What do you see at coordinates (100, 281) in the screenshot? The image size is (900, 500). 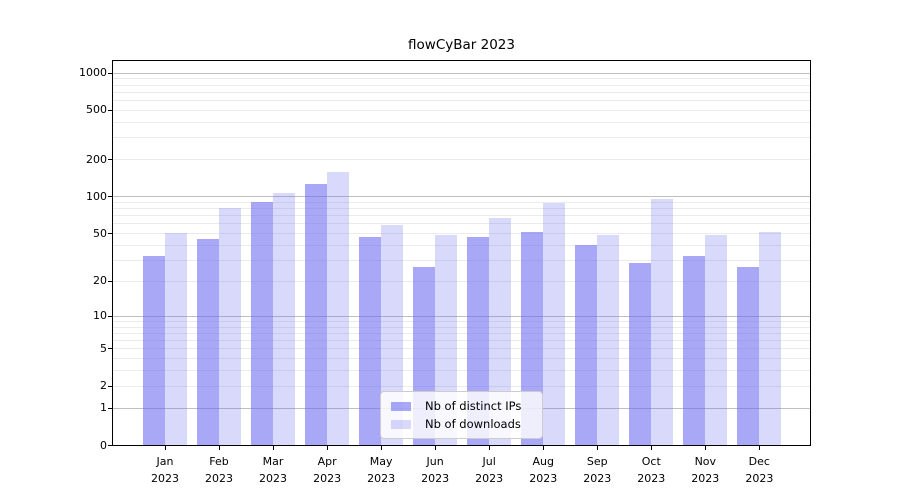 I see `y-tick-label: 20` at bounding box center [100, 281].